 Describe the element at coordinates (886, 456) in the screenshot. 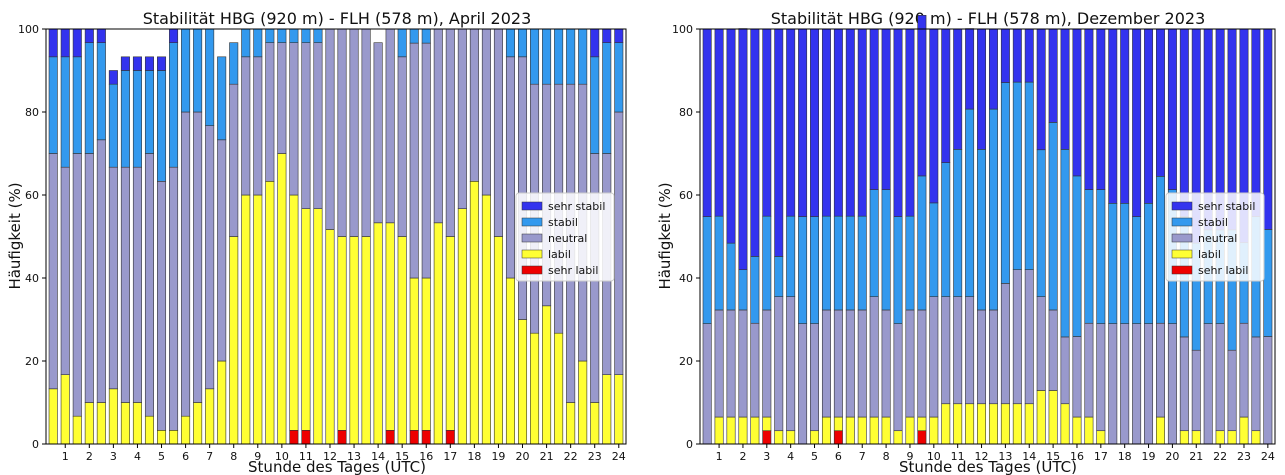

I see `x-tick-label: 8` at that location.